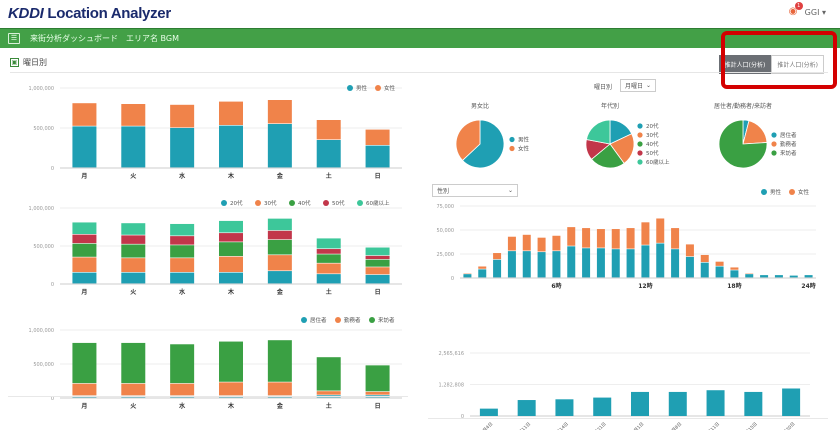 The image size is (840, 430). Describe the element at coordinates (182, 406) in the screenshot. I see `x-tick-label: 水` at that location.